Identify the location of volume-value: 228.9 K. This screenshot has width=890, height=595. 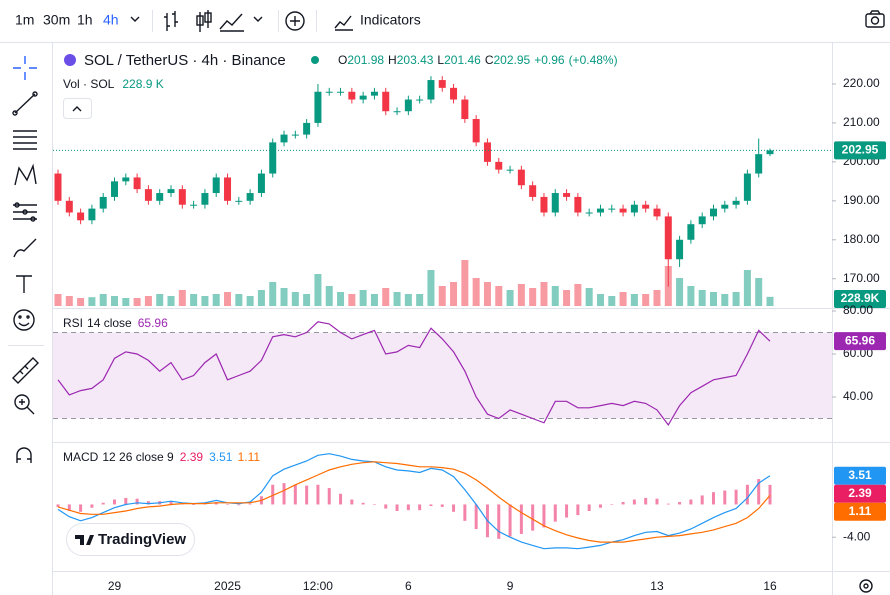
(142, 84).